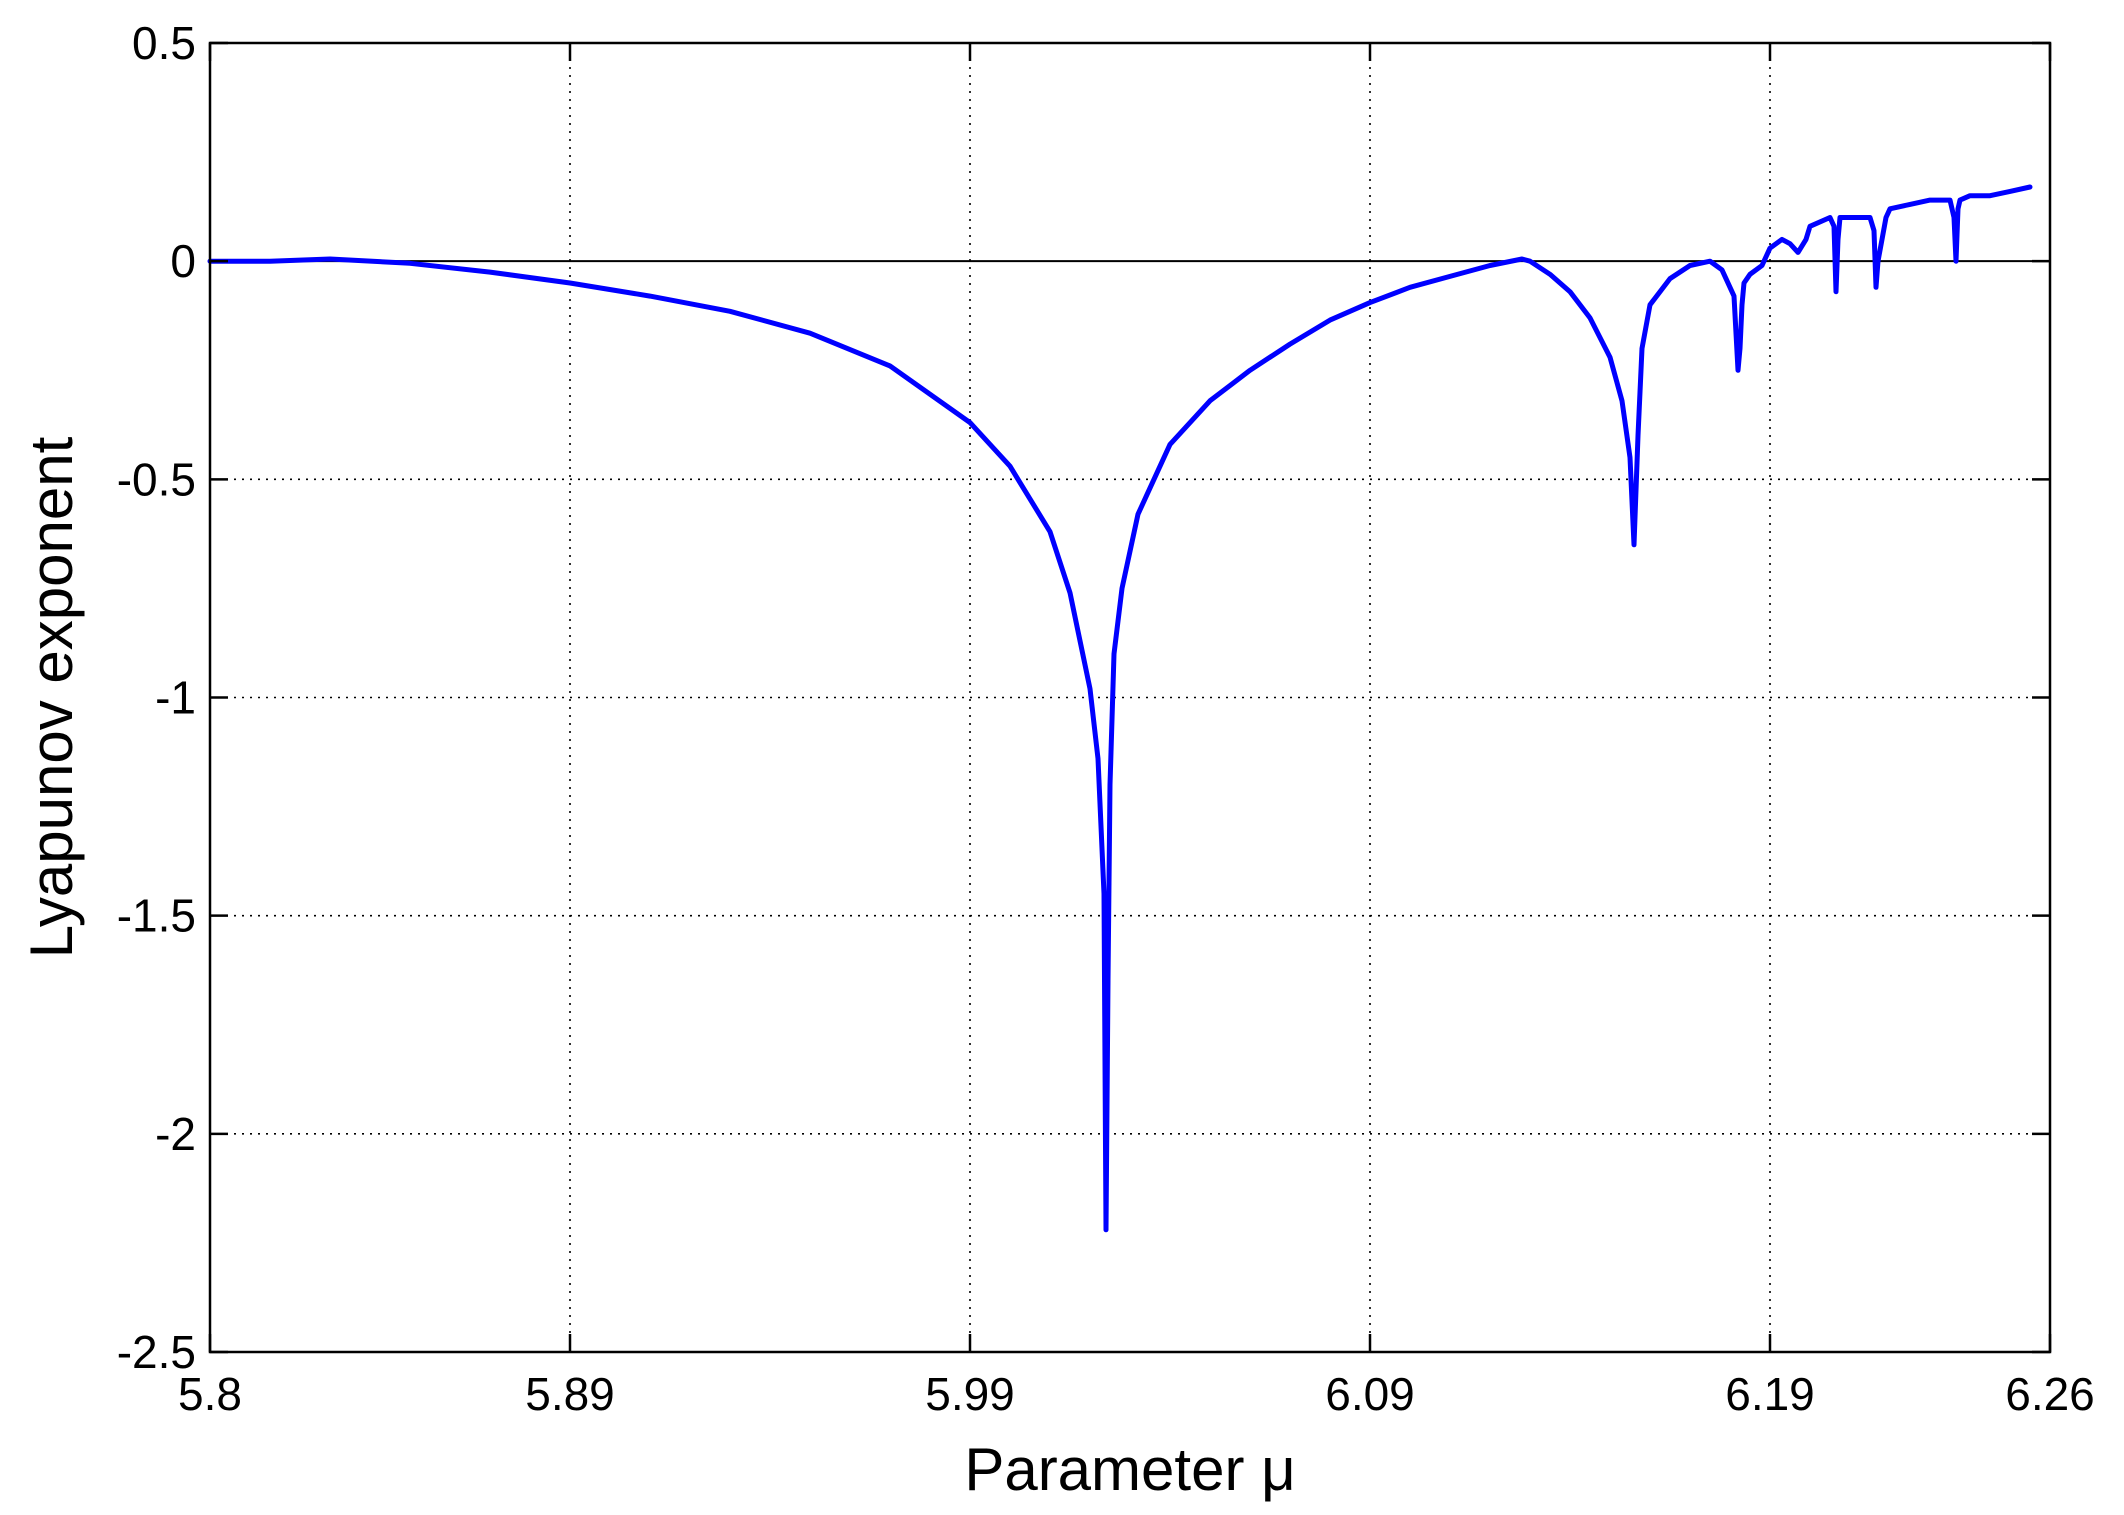 Image resolution: width=2124 pixels, height=1515 pixels. I want to click on x-tick-label: 5.89, so click(570, 1394).